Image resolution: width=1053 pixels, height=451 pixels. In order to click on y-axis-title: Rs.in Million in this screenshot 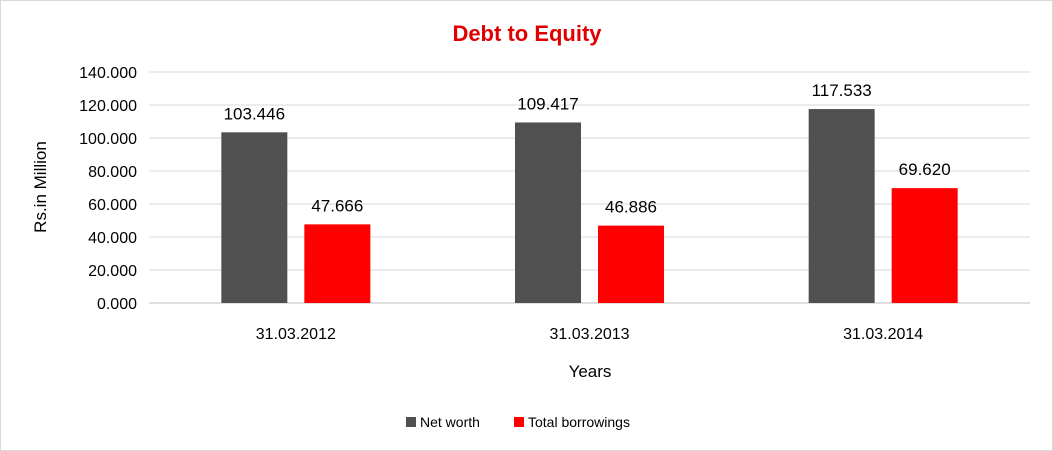, I will do `click(40, 187)`.